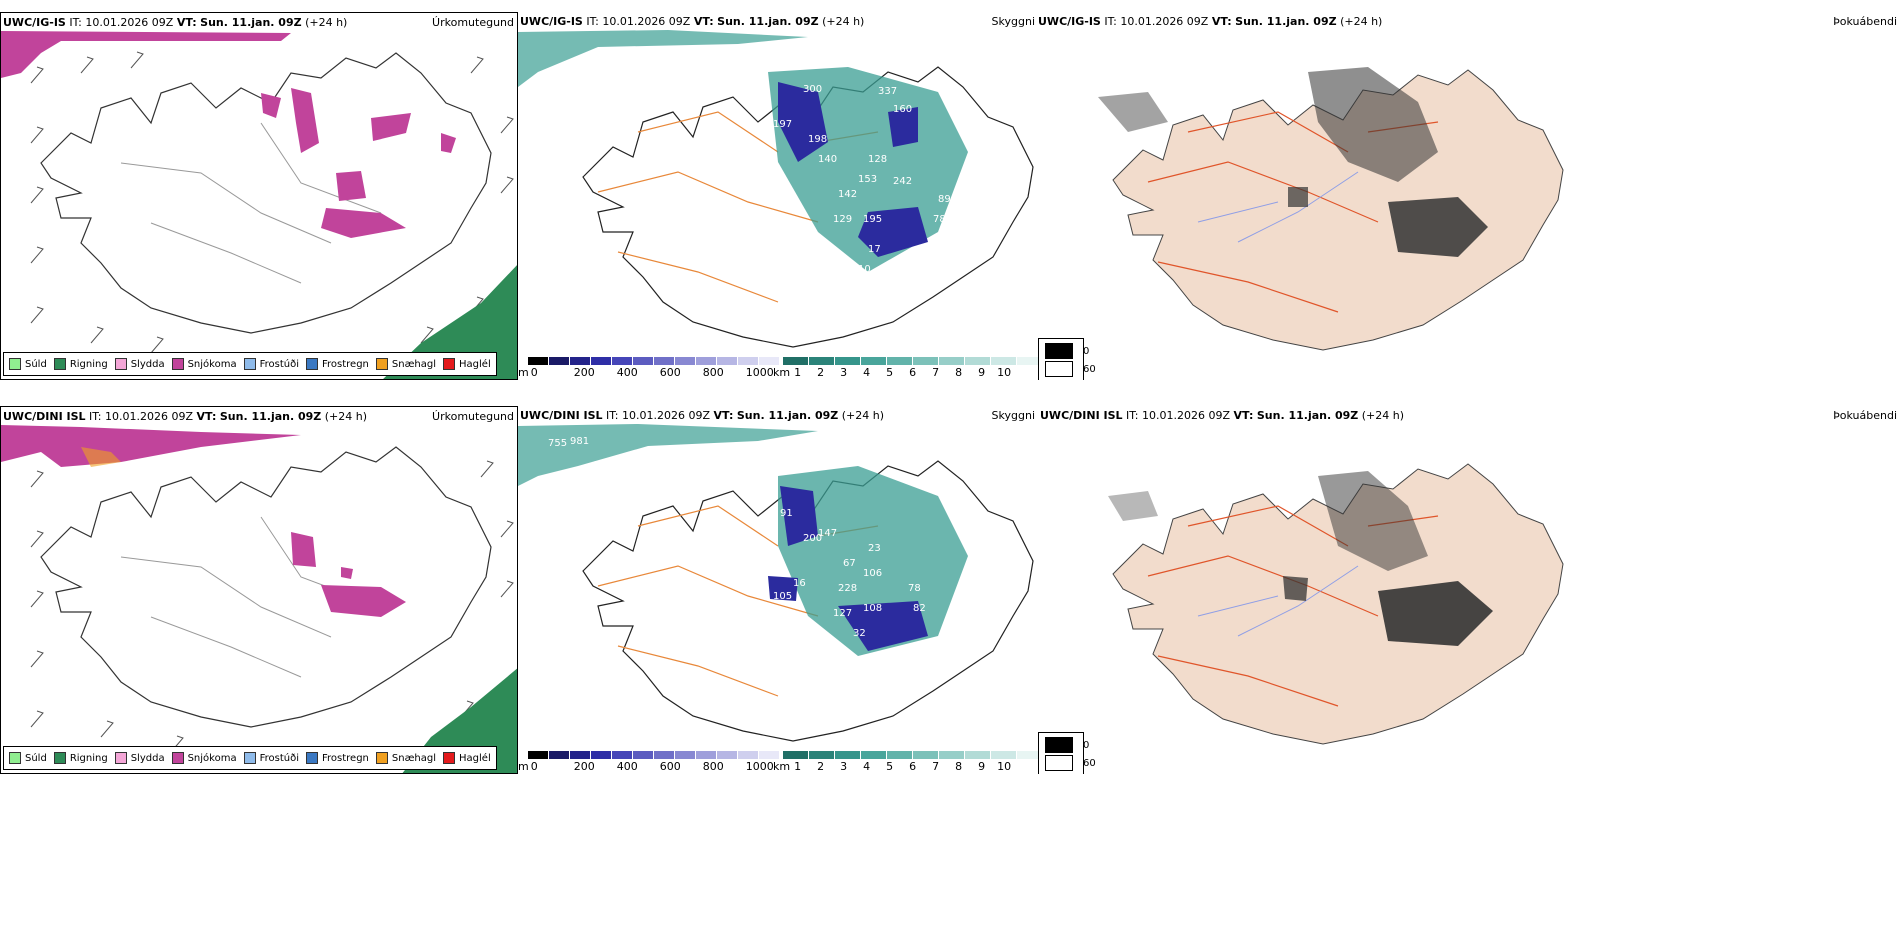  What do you see at coordinates (646, 766) in the screenshot?
I see `cloud-base-scale-labels-bottom: m 0 200 400 600 800 1000` at bounding box center [646, 766].